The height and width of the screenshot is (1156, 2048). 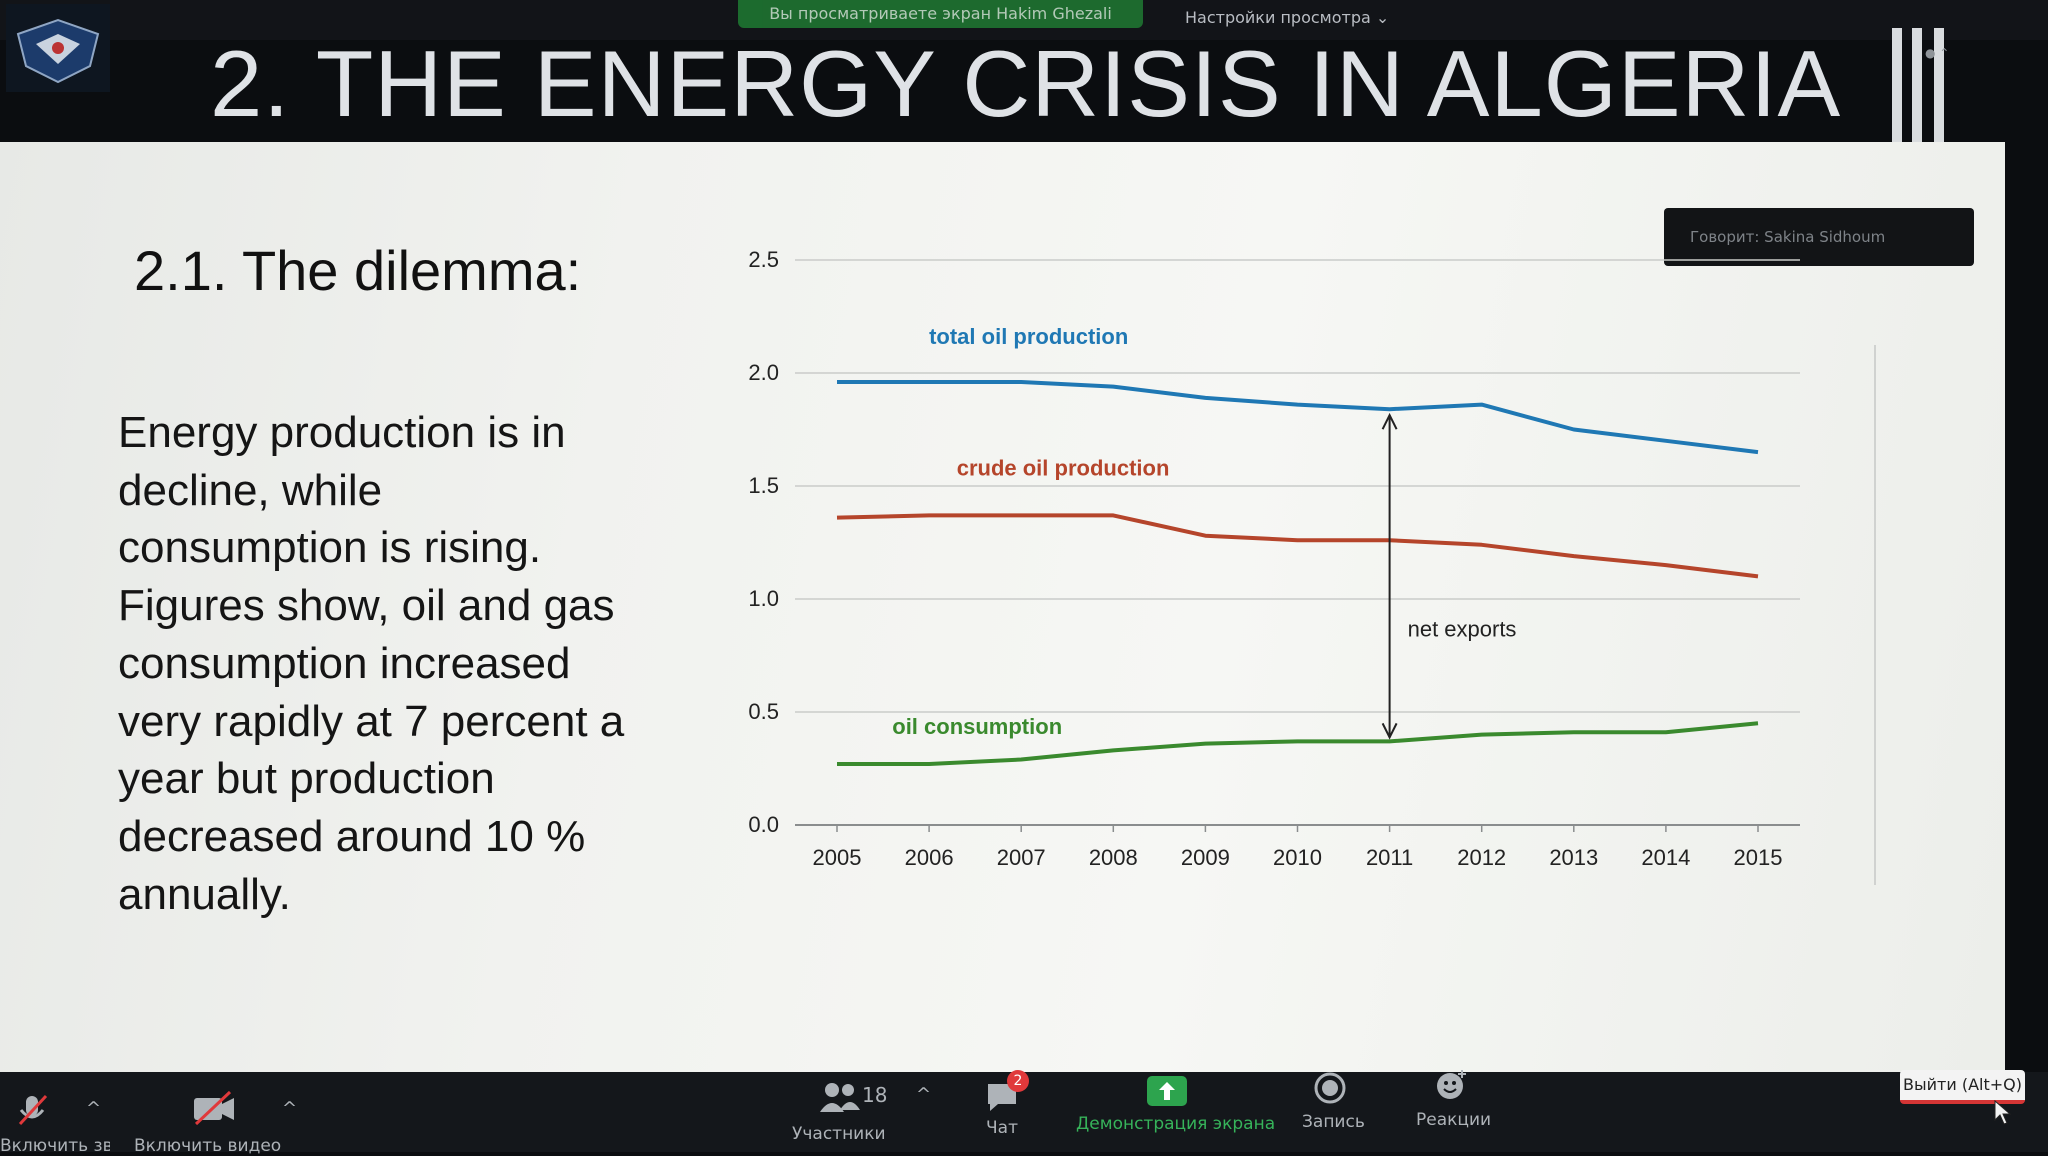 I want to click on video-off-icon, so click(x=214, y=1108).